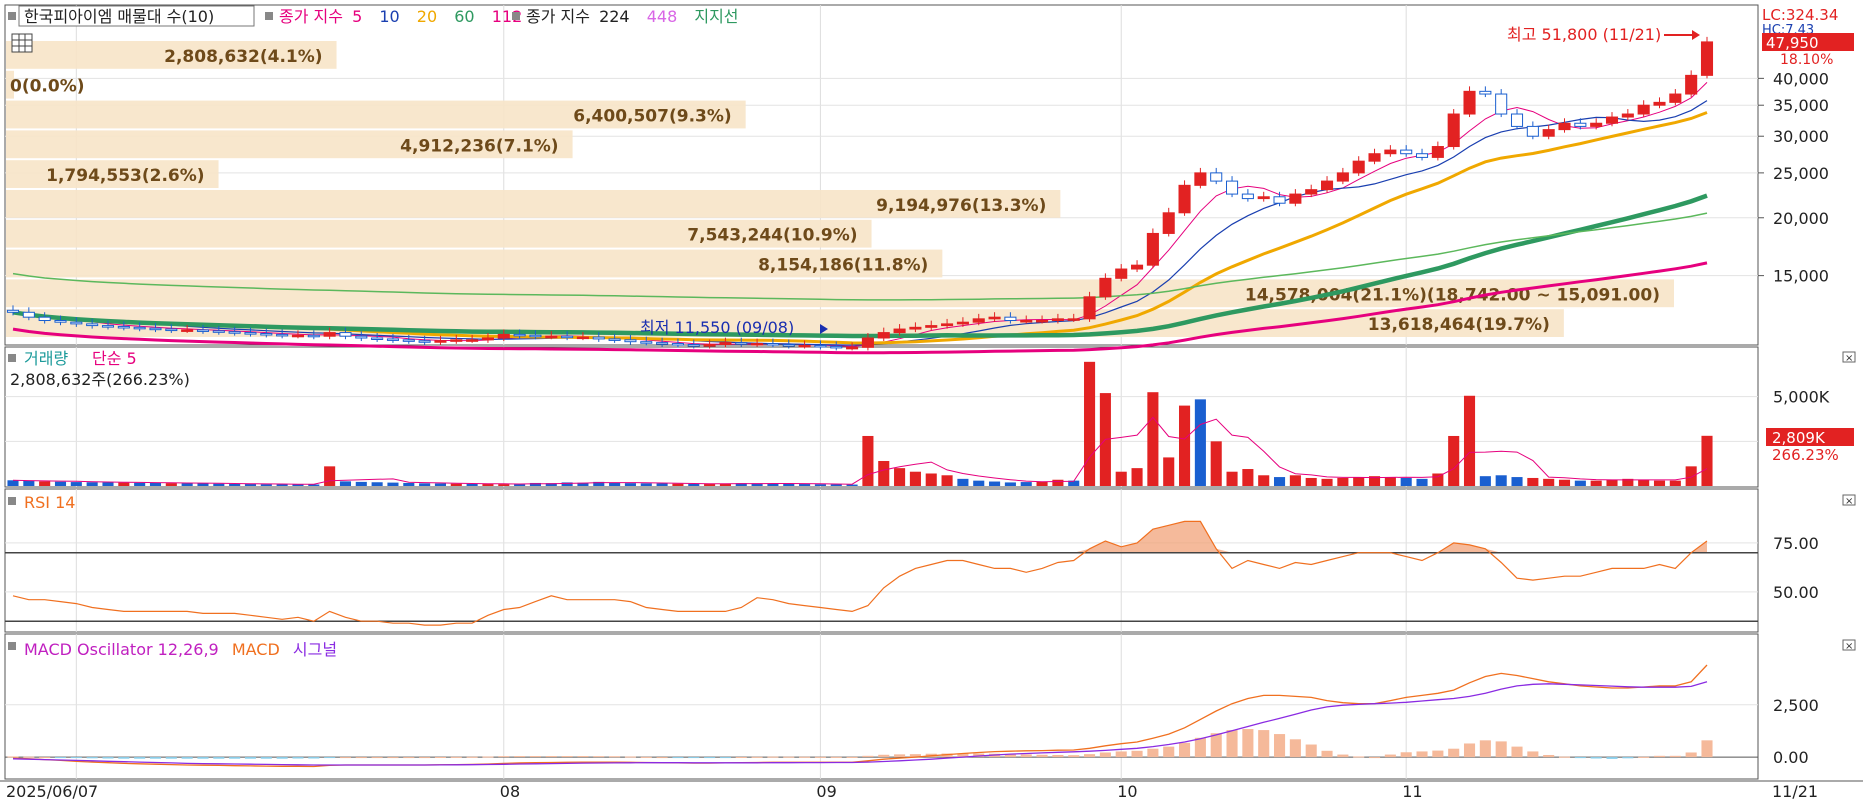 The height and width of the screenshot is (806, 1863). What do you see at coordinates (1849, 357) in the screenshot?
I see `volume-panel-close-button: ×` at bounding box center [1849, 357].